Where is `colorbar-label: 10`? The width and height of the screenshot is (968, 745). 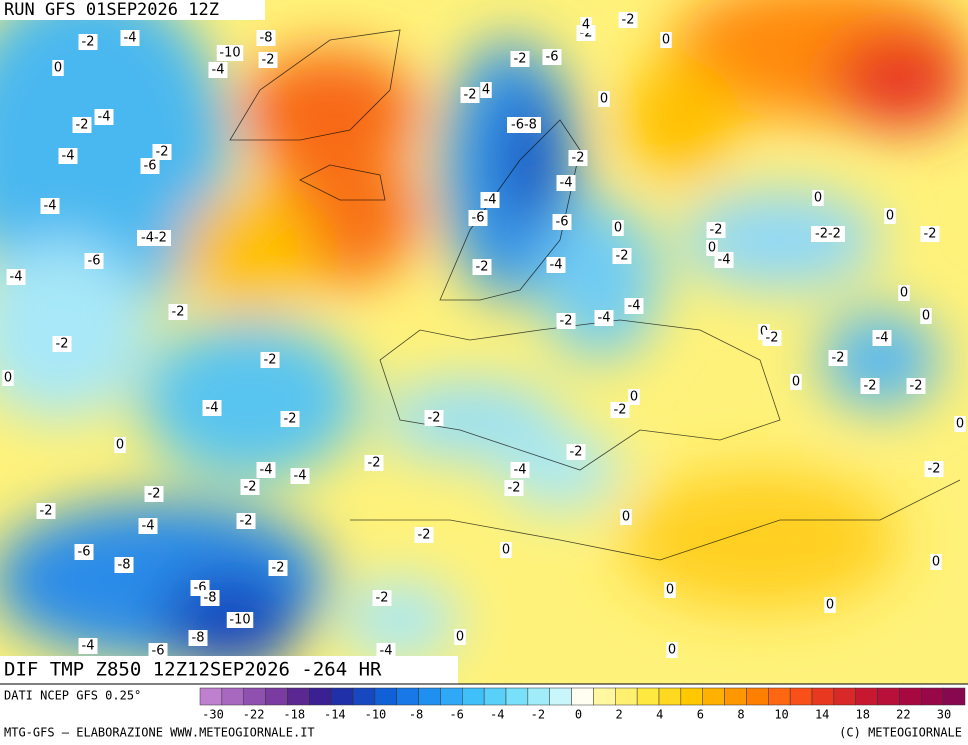 colorbar-label: 10 is located at coordinates (781, 715).